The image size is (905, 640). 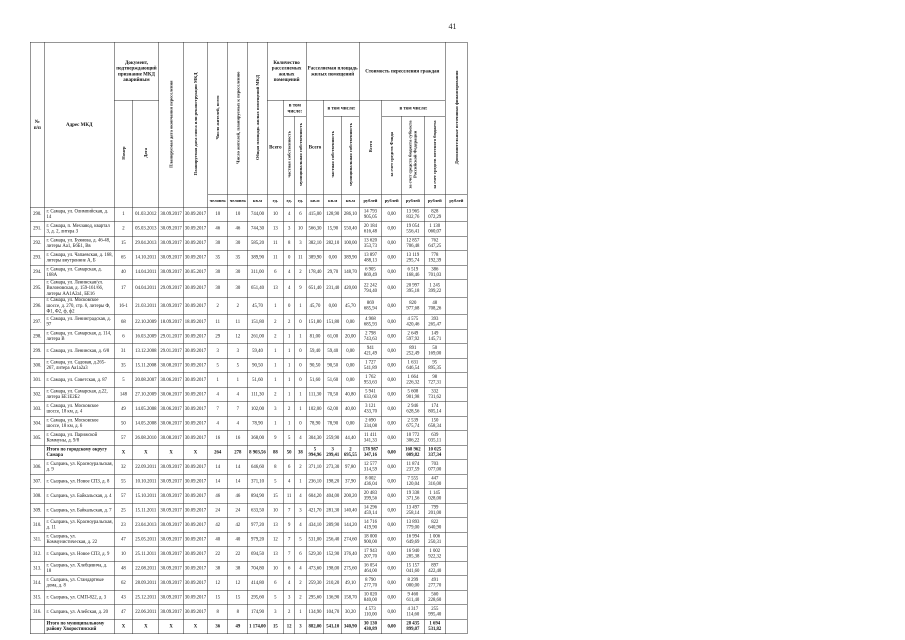 What do you see at coordinates (238, 525) in the screenshot?
I see `cell-residents-plan: 42` at bounding box center [238, 525].